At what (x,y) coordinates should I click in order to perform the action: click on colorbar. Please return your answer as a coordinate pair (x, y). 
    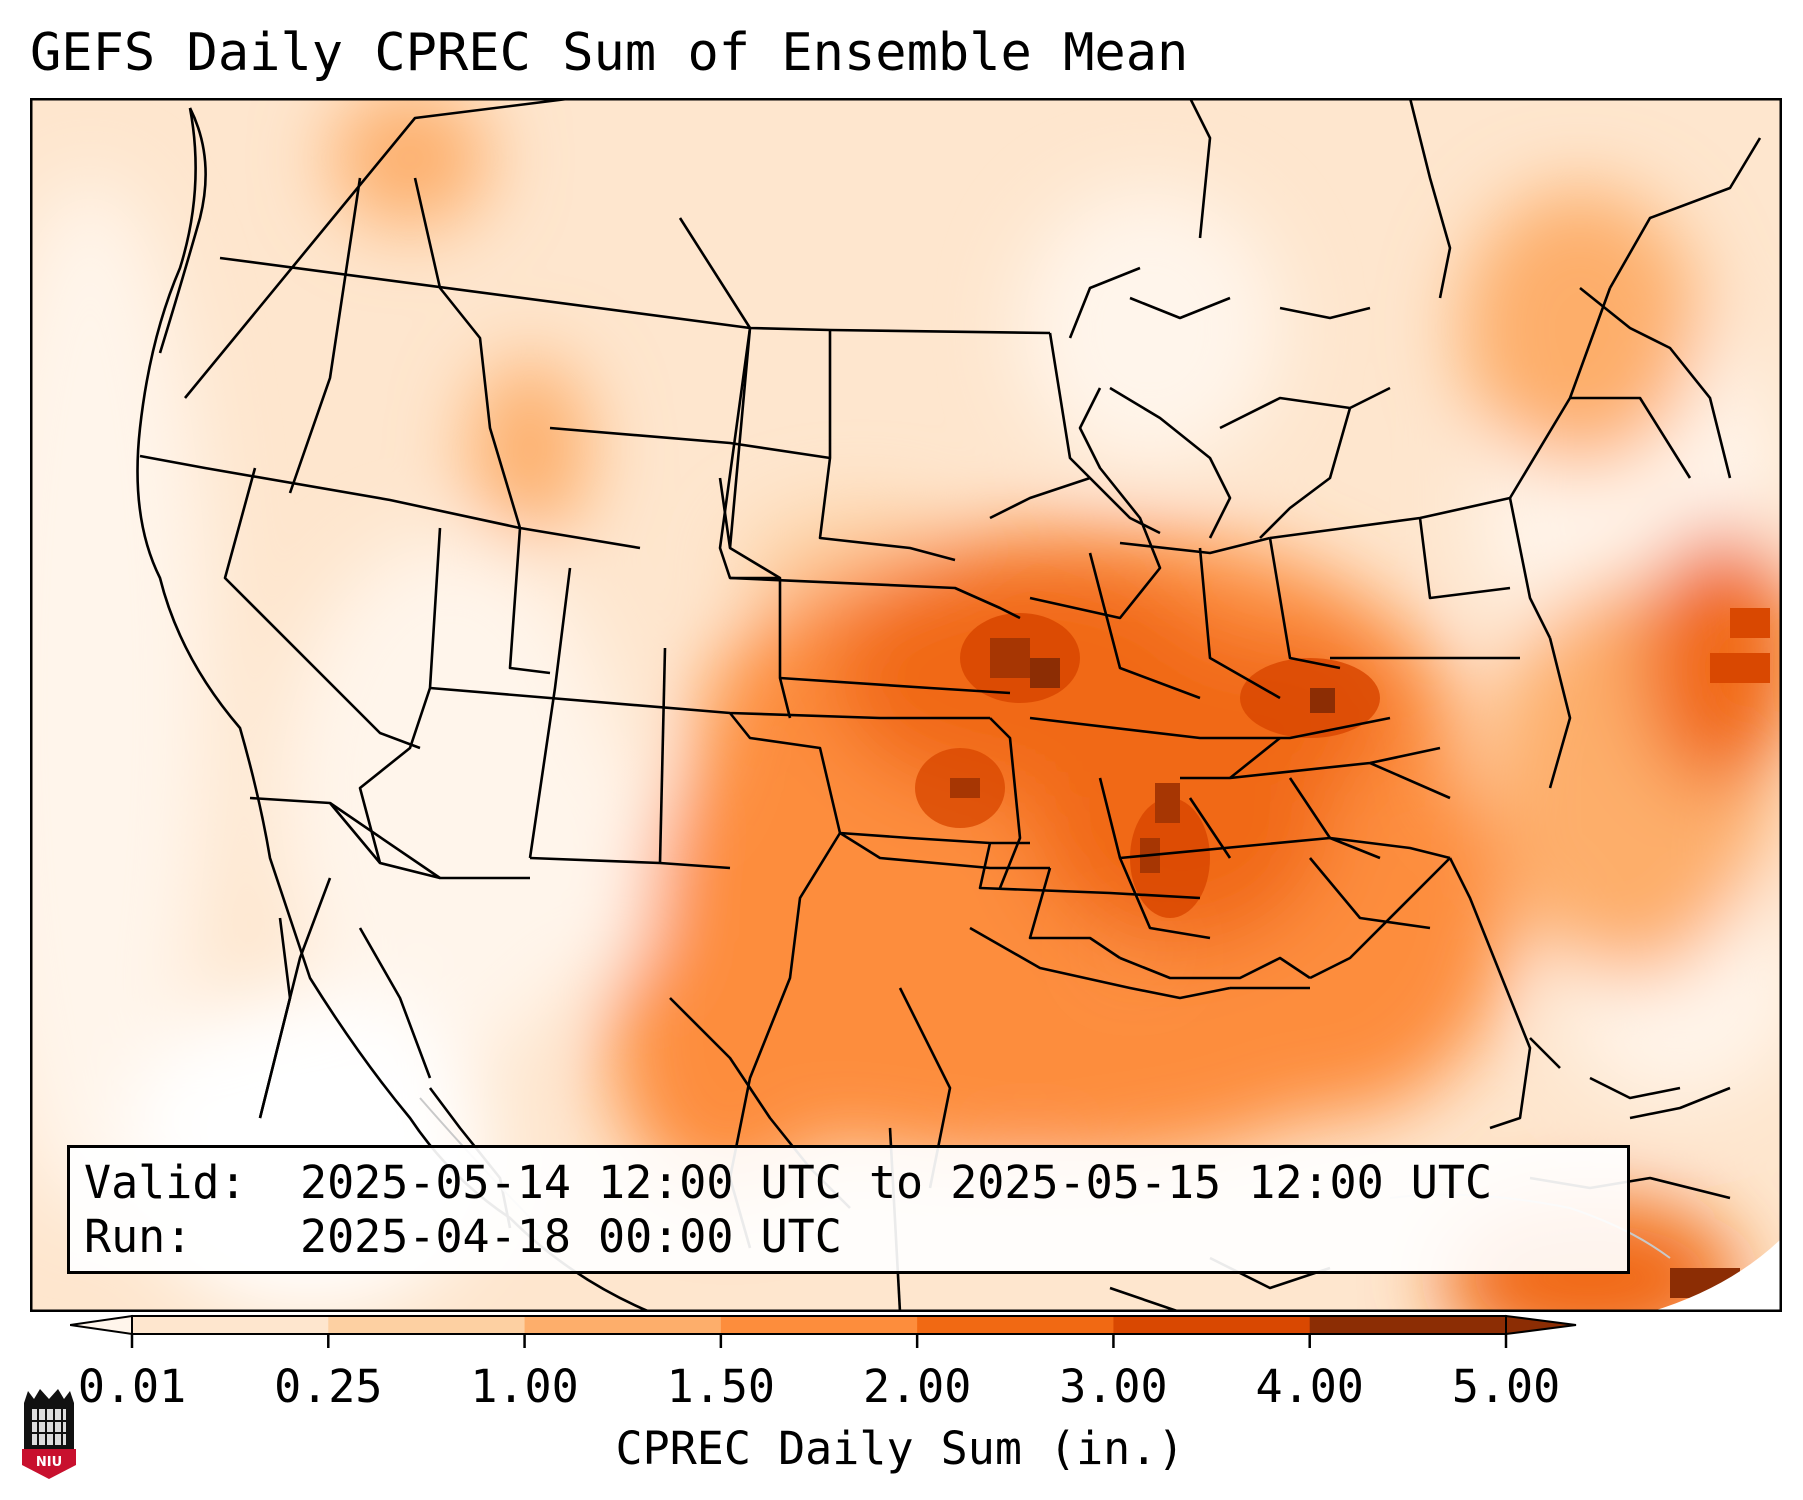
    Looking at the image, I should click on (823, 1331).